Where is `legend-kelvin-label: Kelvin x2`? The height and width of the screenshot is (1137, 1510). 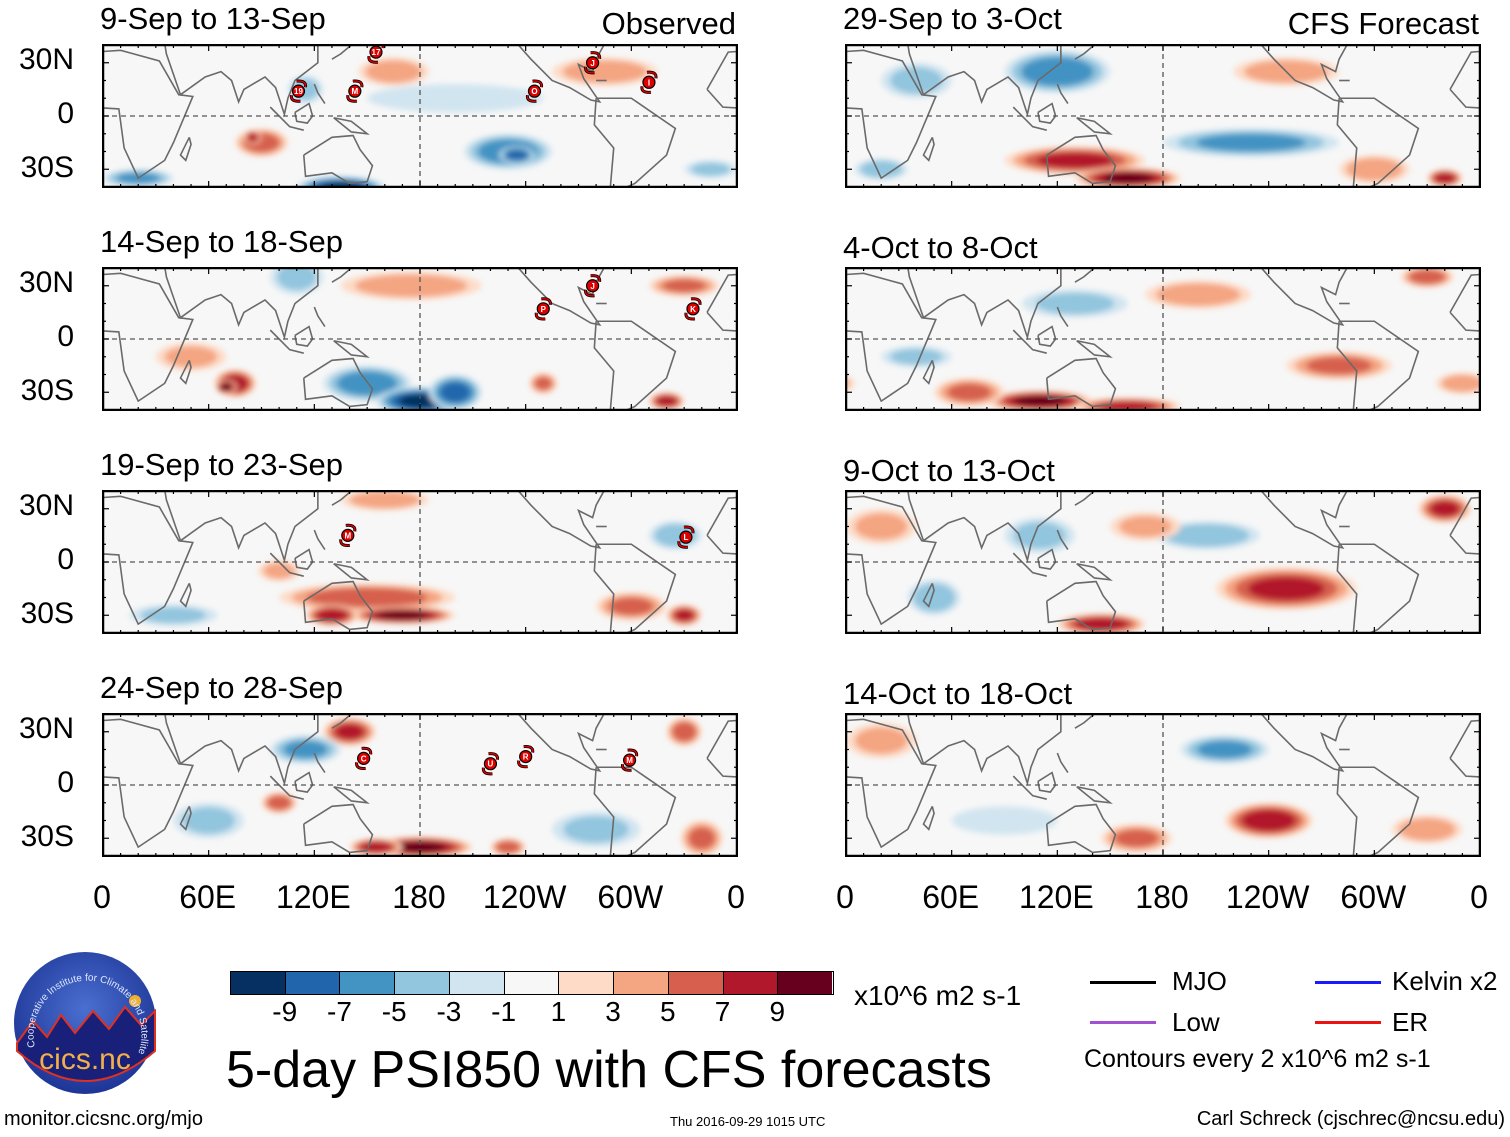
legend-kelvin-label: Kelvin x2 is located at coordinates (1445, 981).